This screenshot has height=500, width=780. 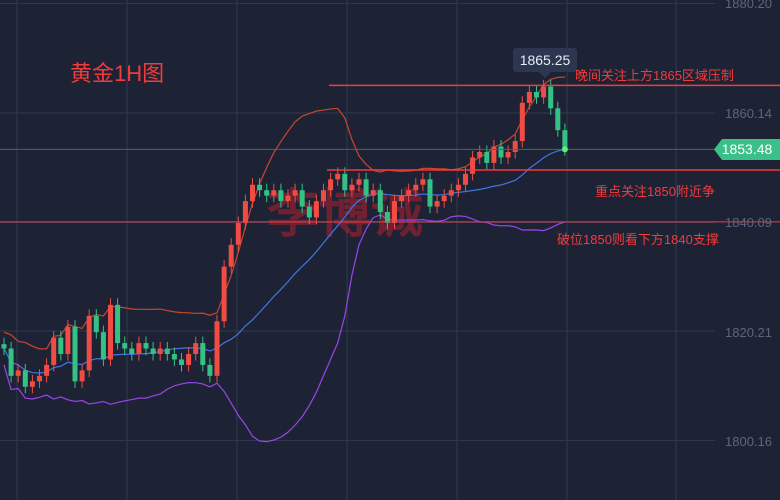 I want to click on current-price-dot, so click(x=564, y=149).